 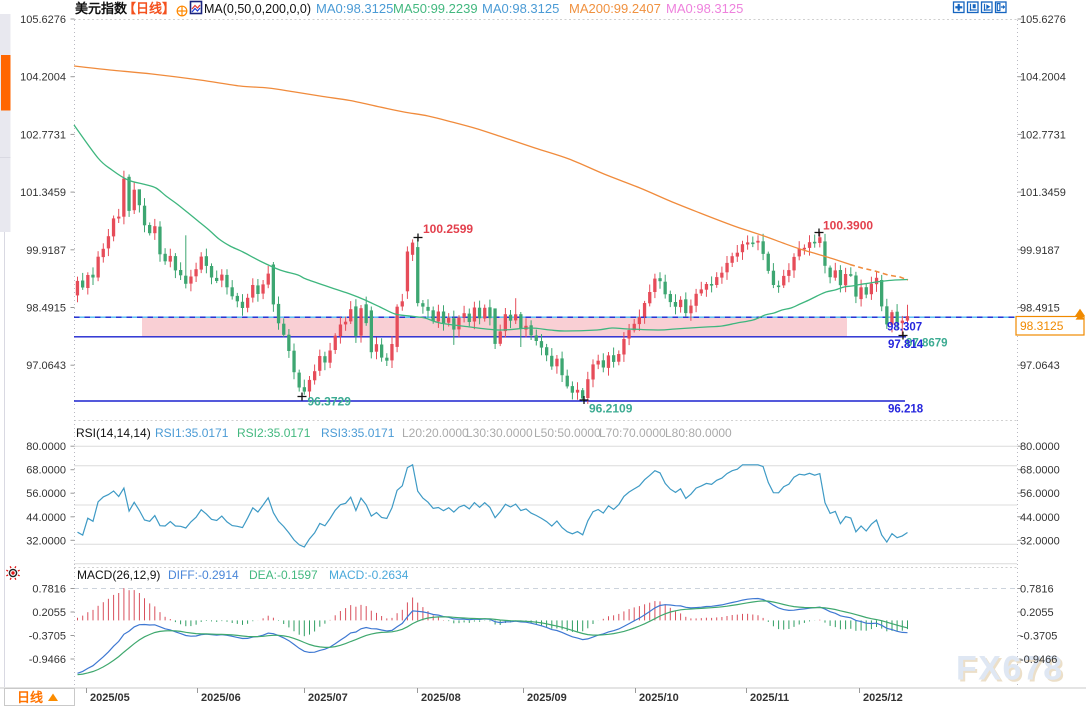 I want to click on svg-text: 96.2109, so click(x=611, y=409).